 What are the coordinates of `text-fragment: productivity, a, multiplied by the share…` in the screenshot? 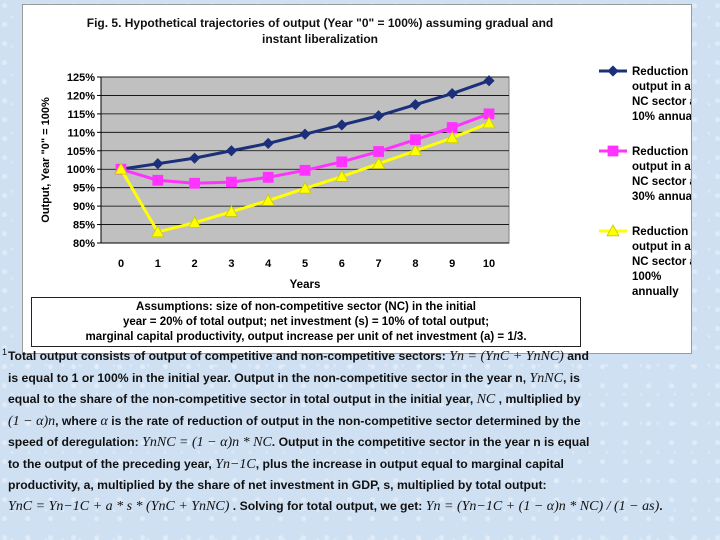 It's located at (277, 485).